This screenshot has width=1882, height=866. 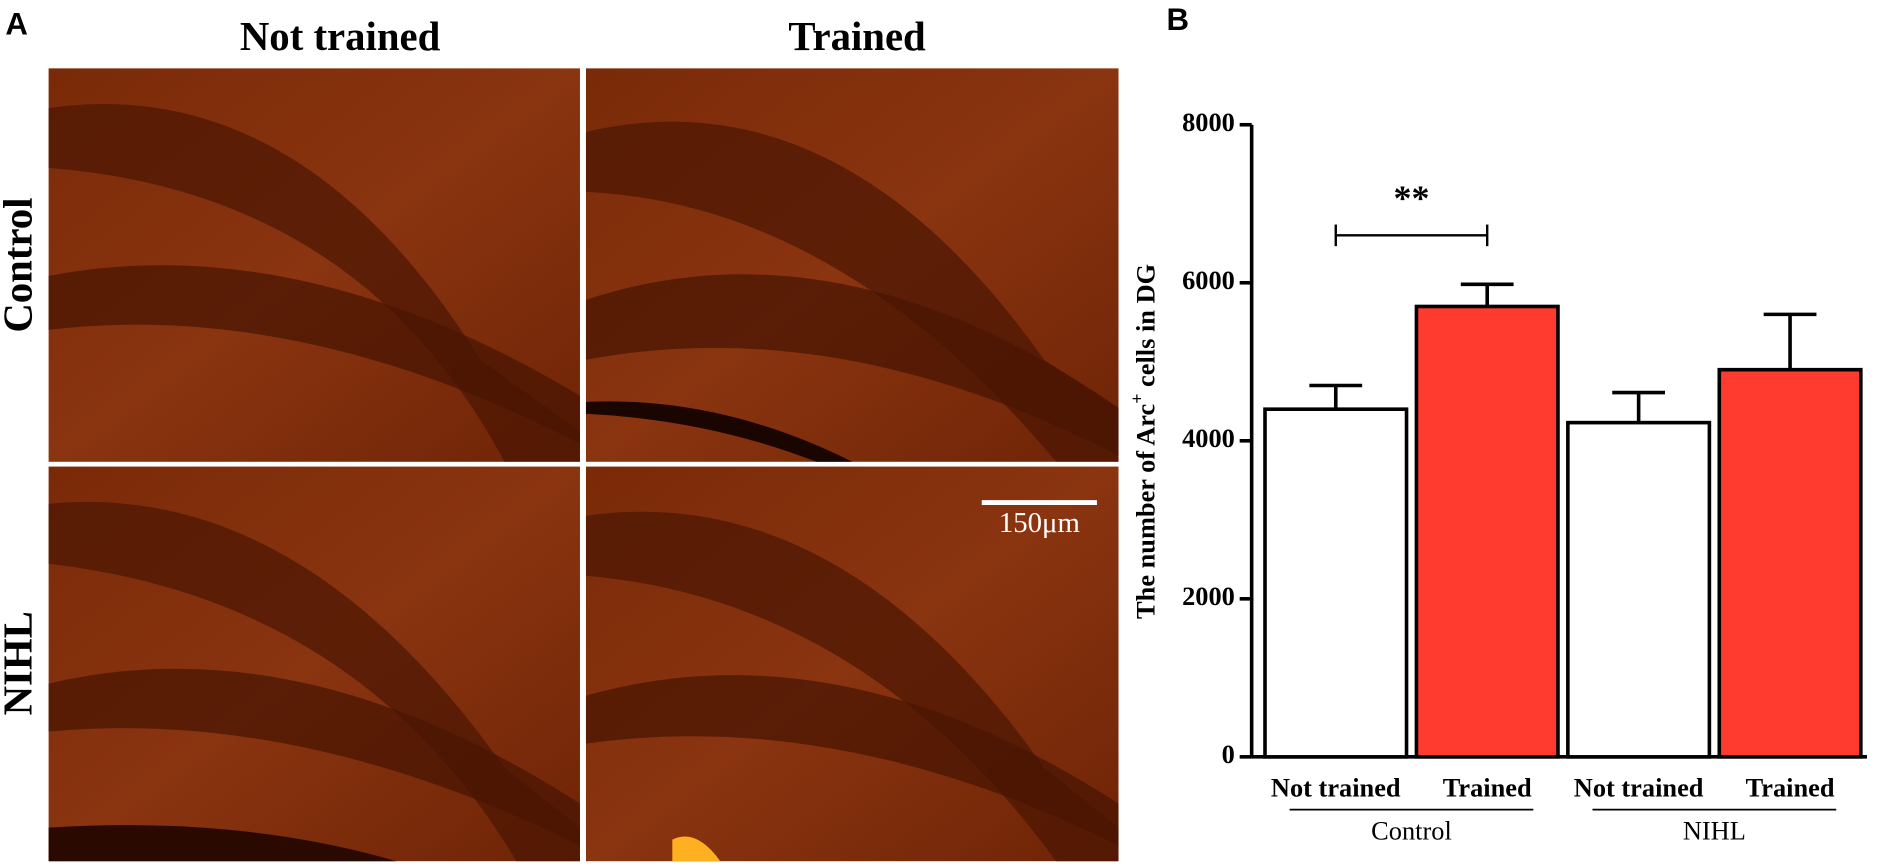 What do you see at coordinates (1146, 510) in the screenshot?
I see `y-axis-label-main: The number of Arc` at bounding box center [1146, 510].